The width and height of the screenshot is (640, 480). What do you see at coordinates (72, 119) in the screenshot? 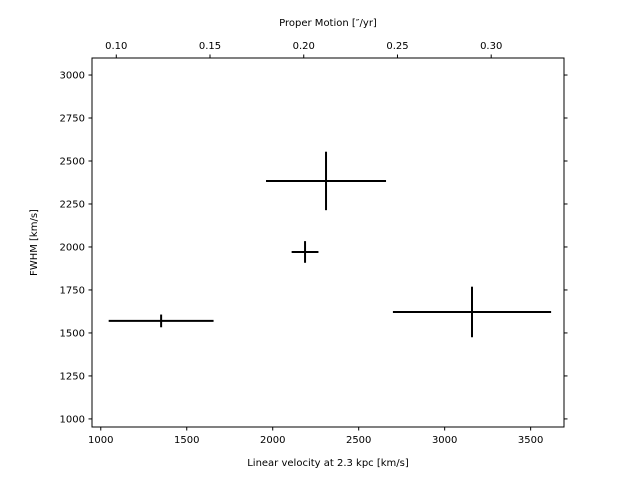
I see `y-tick-label: 2750` at bounding box center [72, 119].